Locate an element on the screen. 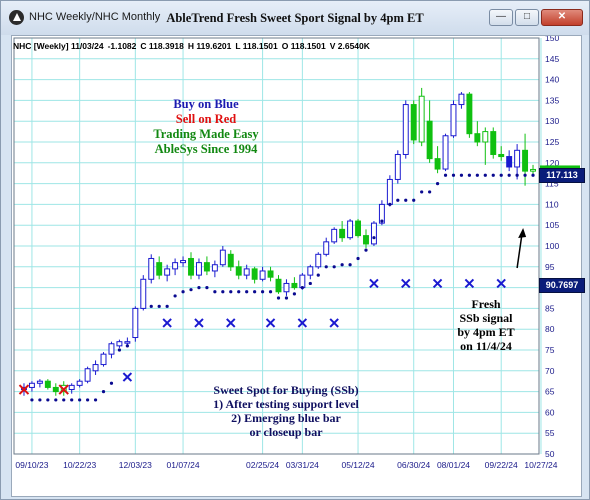 The width and height of the screenshot is (590, 500). x-tick-label: 01/07/24 is located at coordinates (183, 465).